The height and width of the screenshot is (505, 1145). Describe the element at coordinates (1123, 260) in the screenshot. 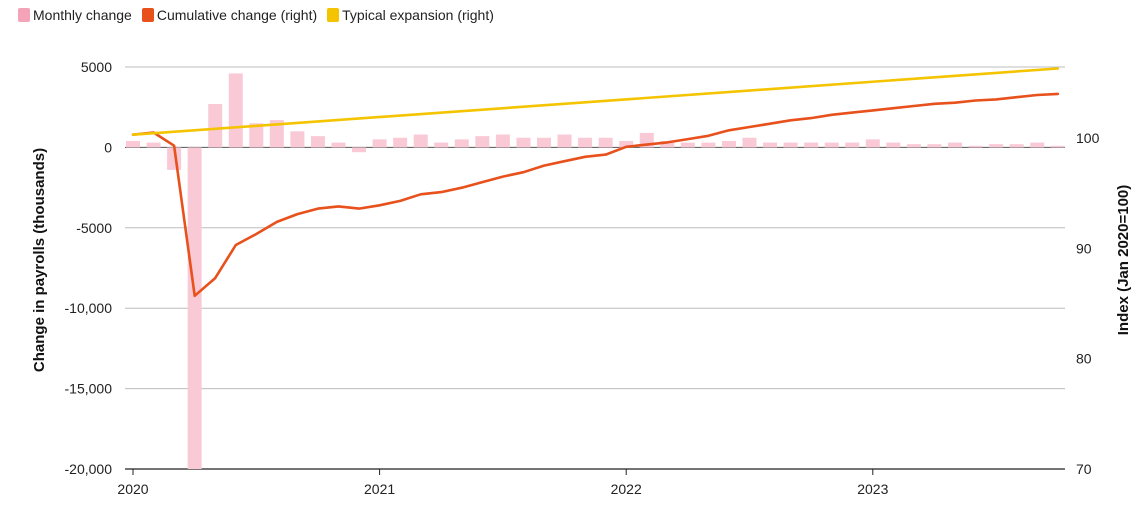

I see `y-axis-right-title: Index (Jan 2020=100)` at that location.